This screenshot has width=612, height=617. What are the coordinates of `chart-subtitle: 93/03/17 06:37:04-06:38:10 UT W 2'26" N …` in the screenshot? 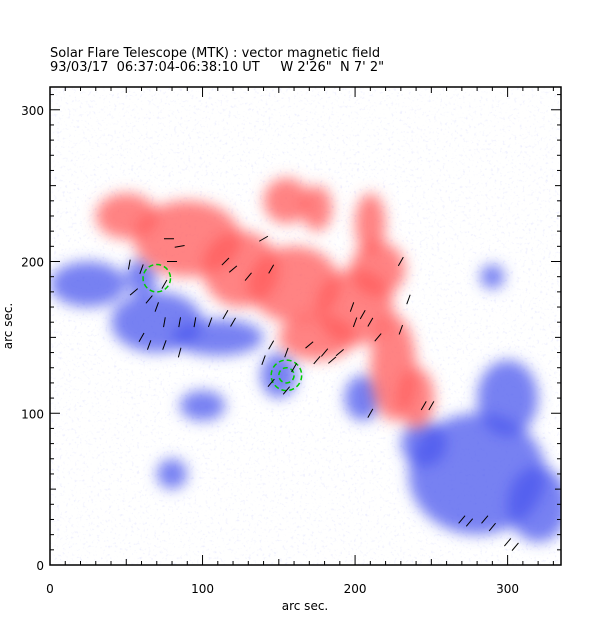 It's located at (217, 67).